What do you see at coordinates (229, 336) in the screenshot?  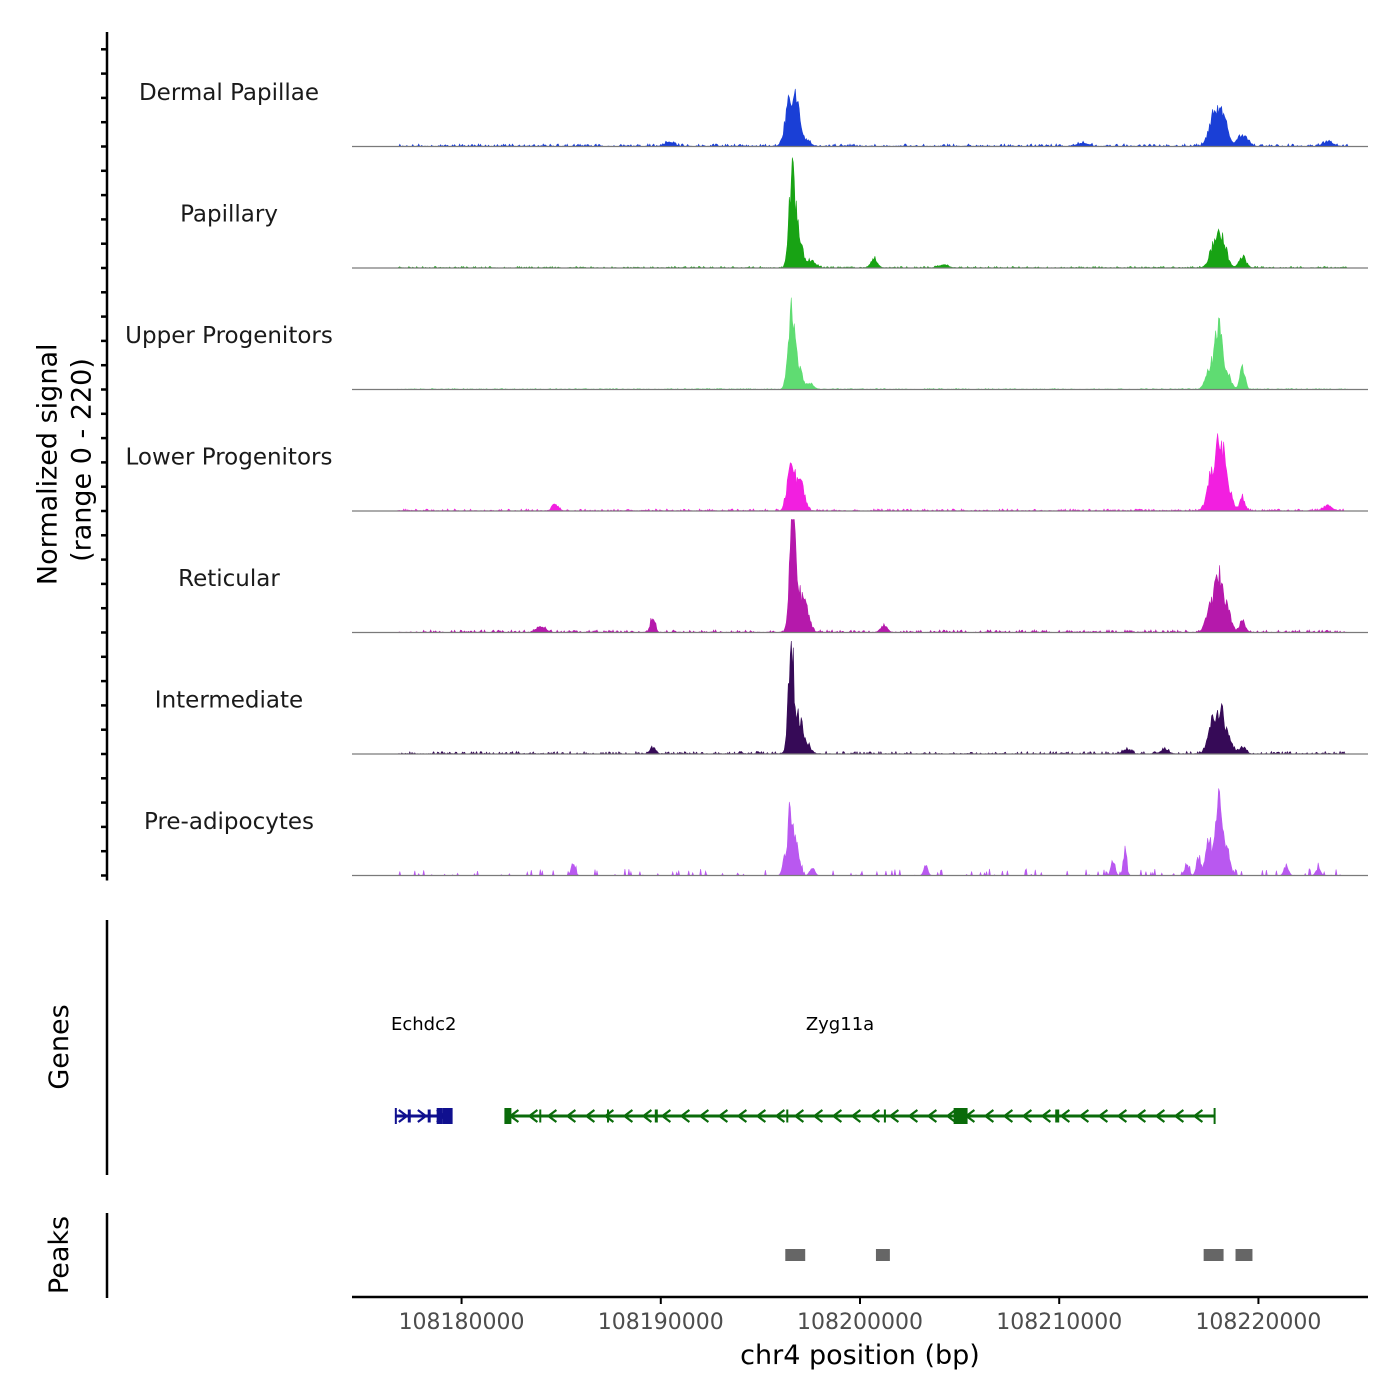 I see `track-label: Upper Progenitors` at bounding box center [229, 336].